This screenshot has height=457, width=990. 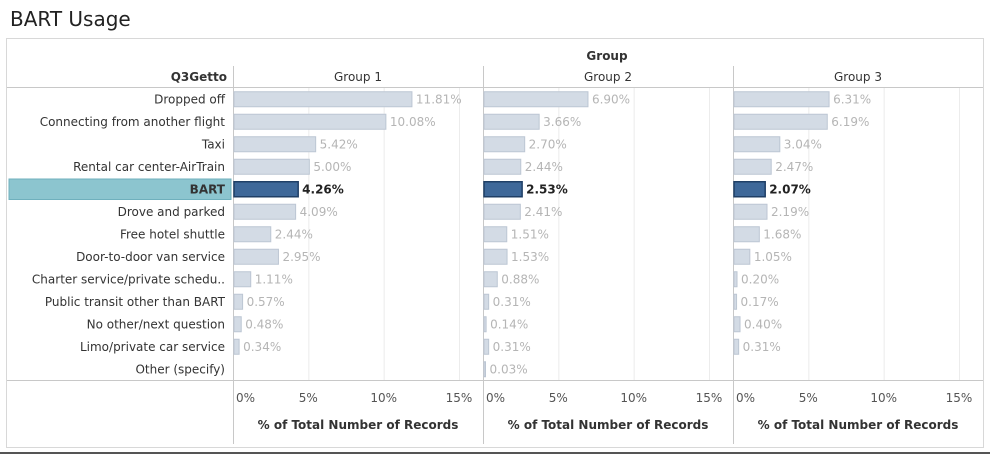 What do you see at coordinates (135, 302) in the screenshot?
I see `category-label: Public transit other than BART` at bounding box center [135, 302].